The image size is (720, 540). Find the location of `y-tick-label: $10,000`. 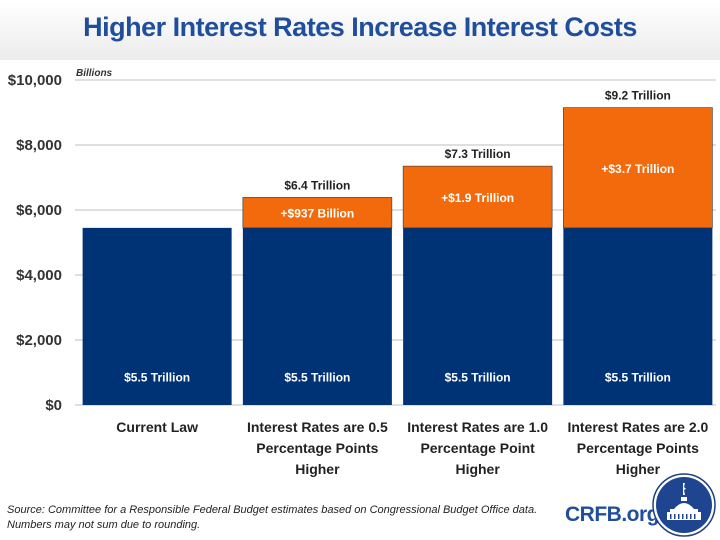

y-tick-label: $10,000 is located at coordinates (35, 80).